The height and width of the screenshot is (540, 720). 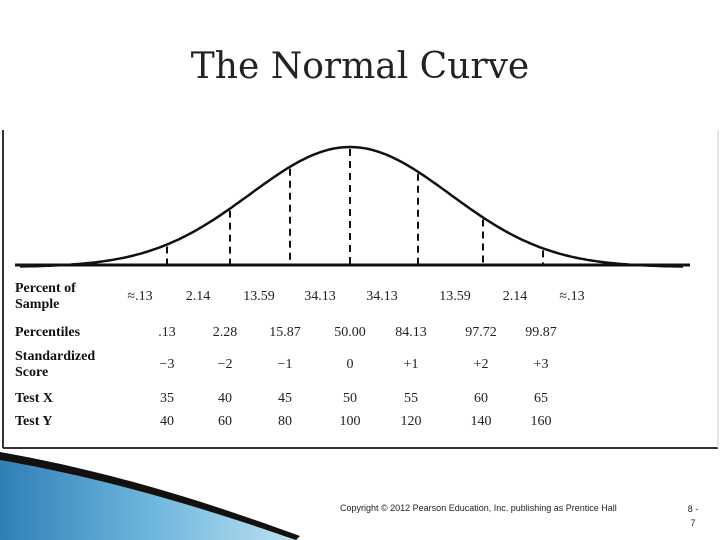 What do you see at coordinates (541, 364) in the screenshot?
I see `table-cell: +3` at bounding box center [541, 364].